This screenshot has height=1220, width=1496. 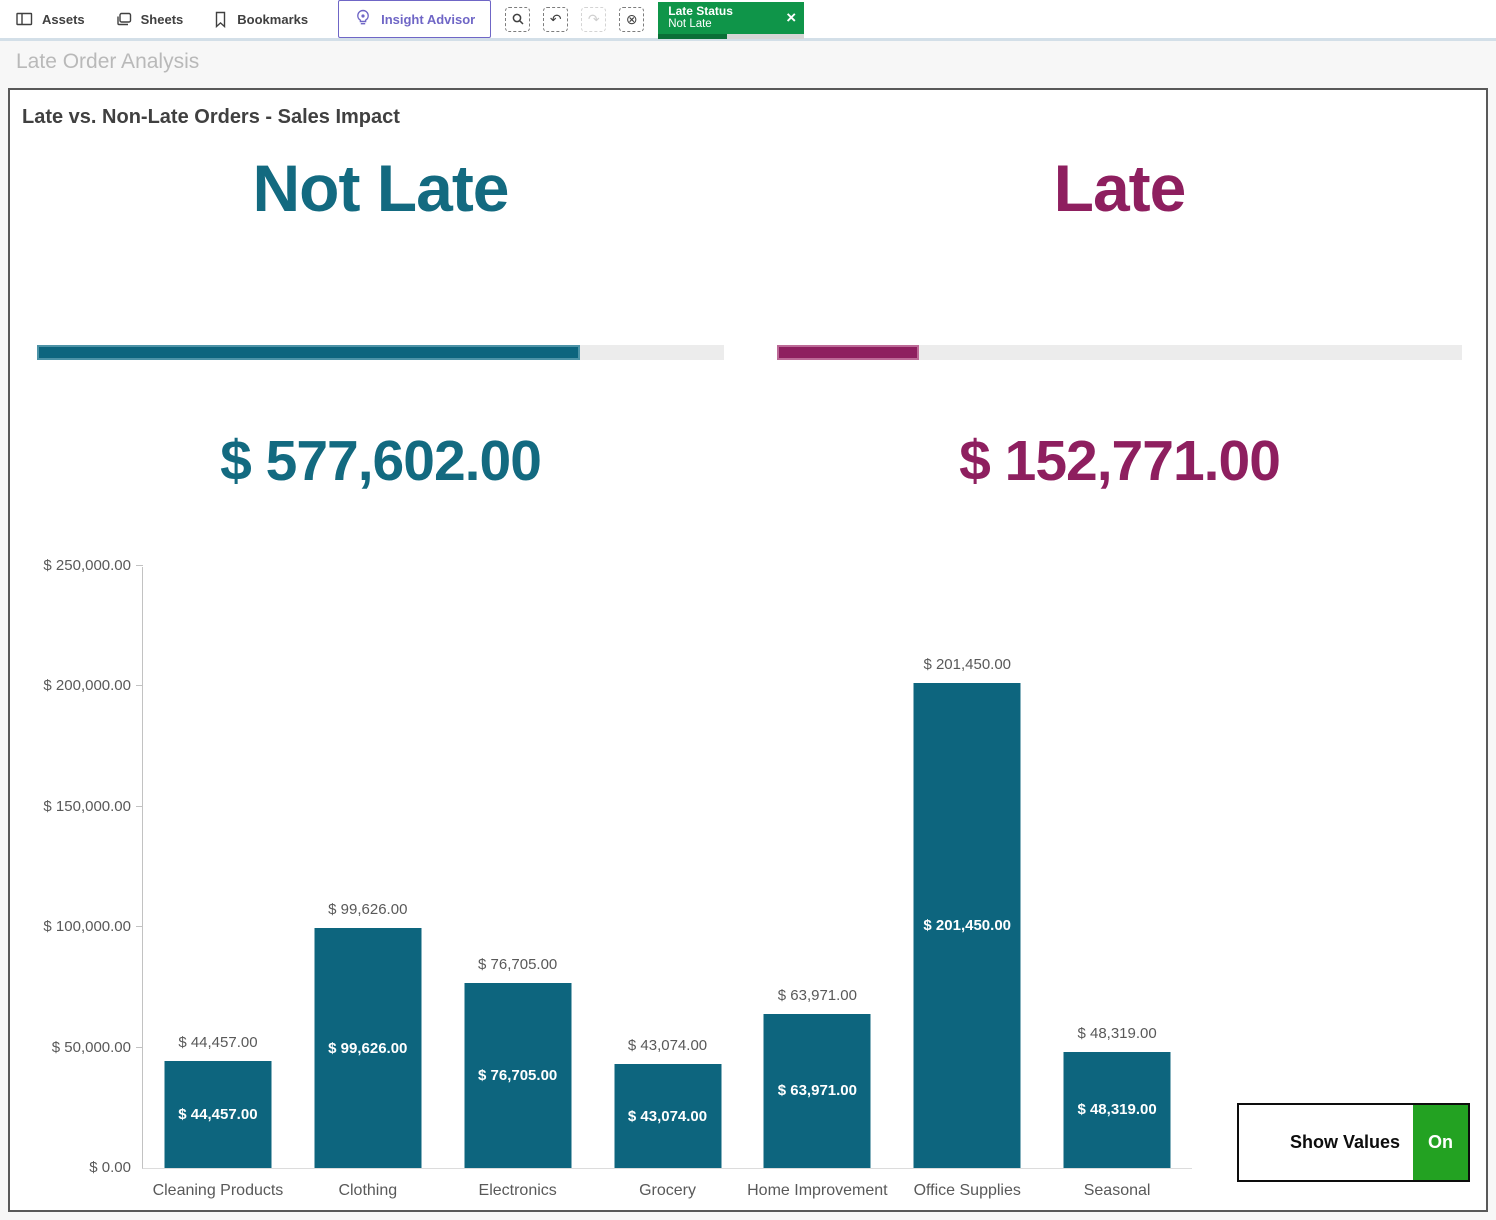 I want to click on selection-chip-late-status: Late Status Not Late ×, so click(x=731, y=20).